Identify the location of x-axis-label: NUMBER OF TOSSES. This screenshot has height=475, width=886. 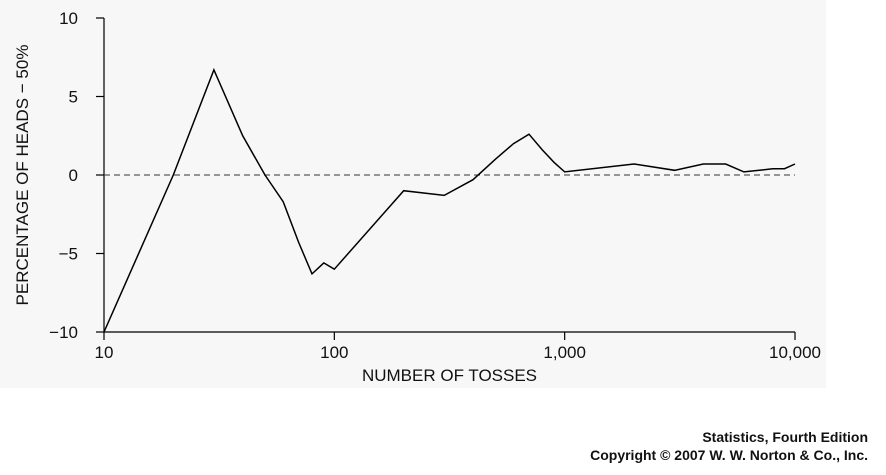
(449, 375).